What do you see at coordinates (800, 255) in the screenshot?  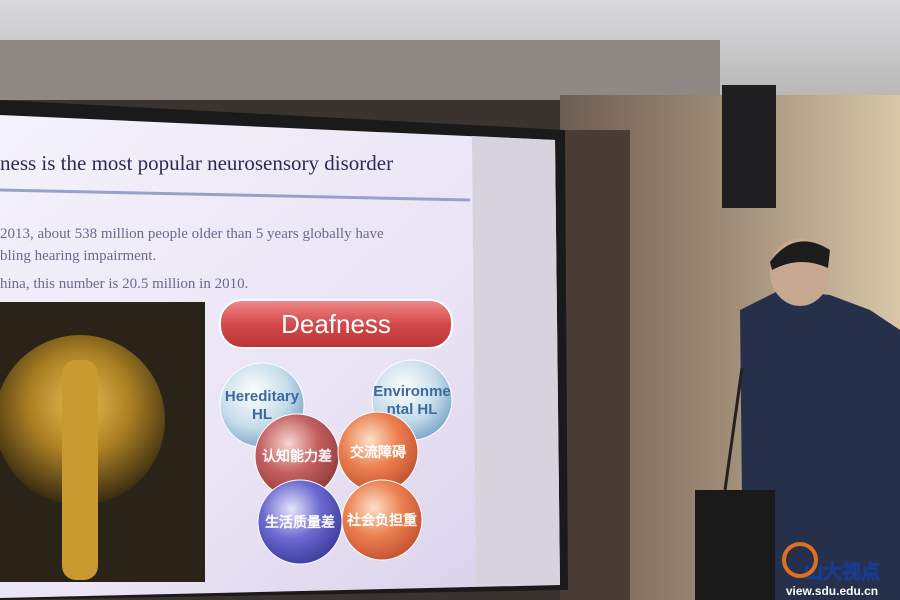 I see `person-hair` at bounding box center [800, 255].